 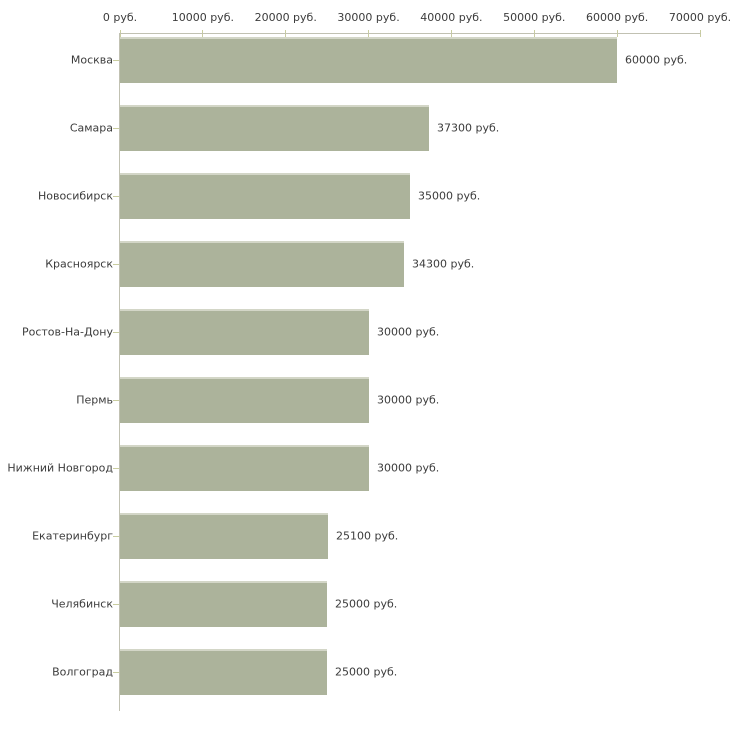 What do you see at coordinates (94, 400) in the screenshot?
I see `category-label: Пермь` at bounding box center [94, 400].